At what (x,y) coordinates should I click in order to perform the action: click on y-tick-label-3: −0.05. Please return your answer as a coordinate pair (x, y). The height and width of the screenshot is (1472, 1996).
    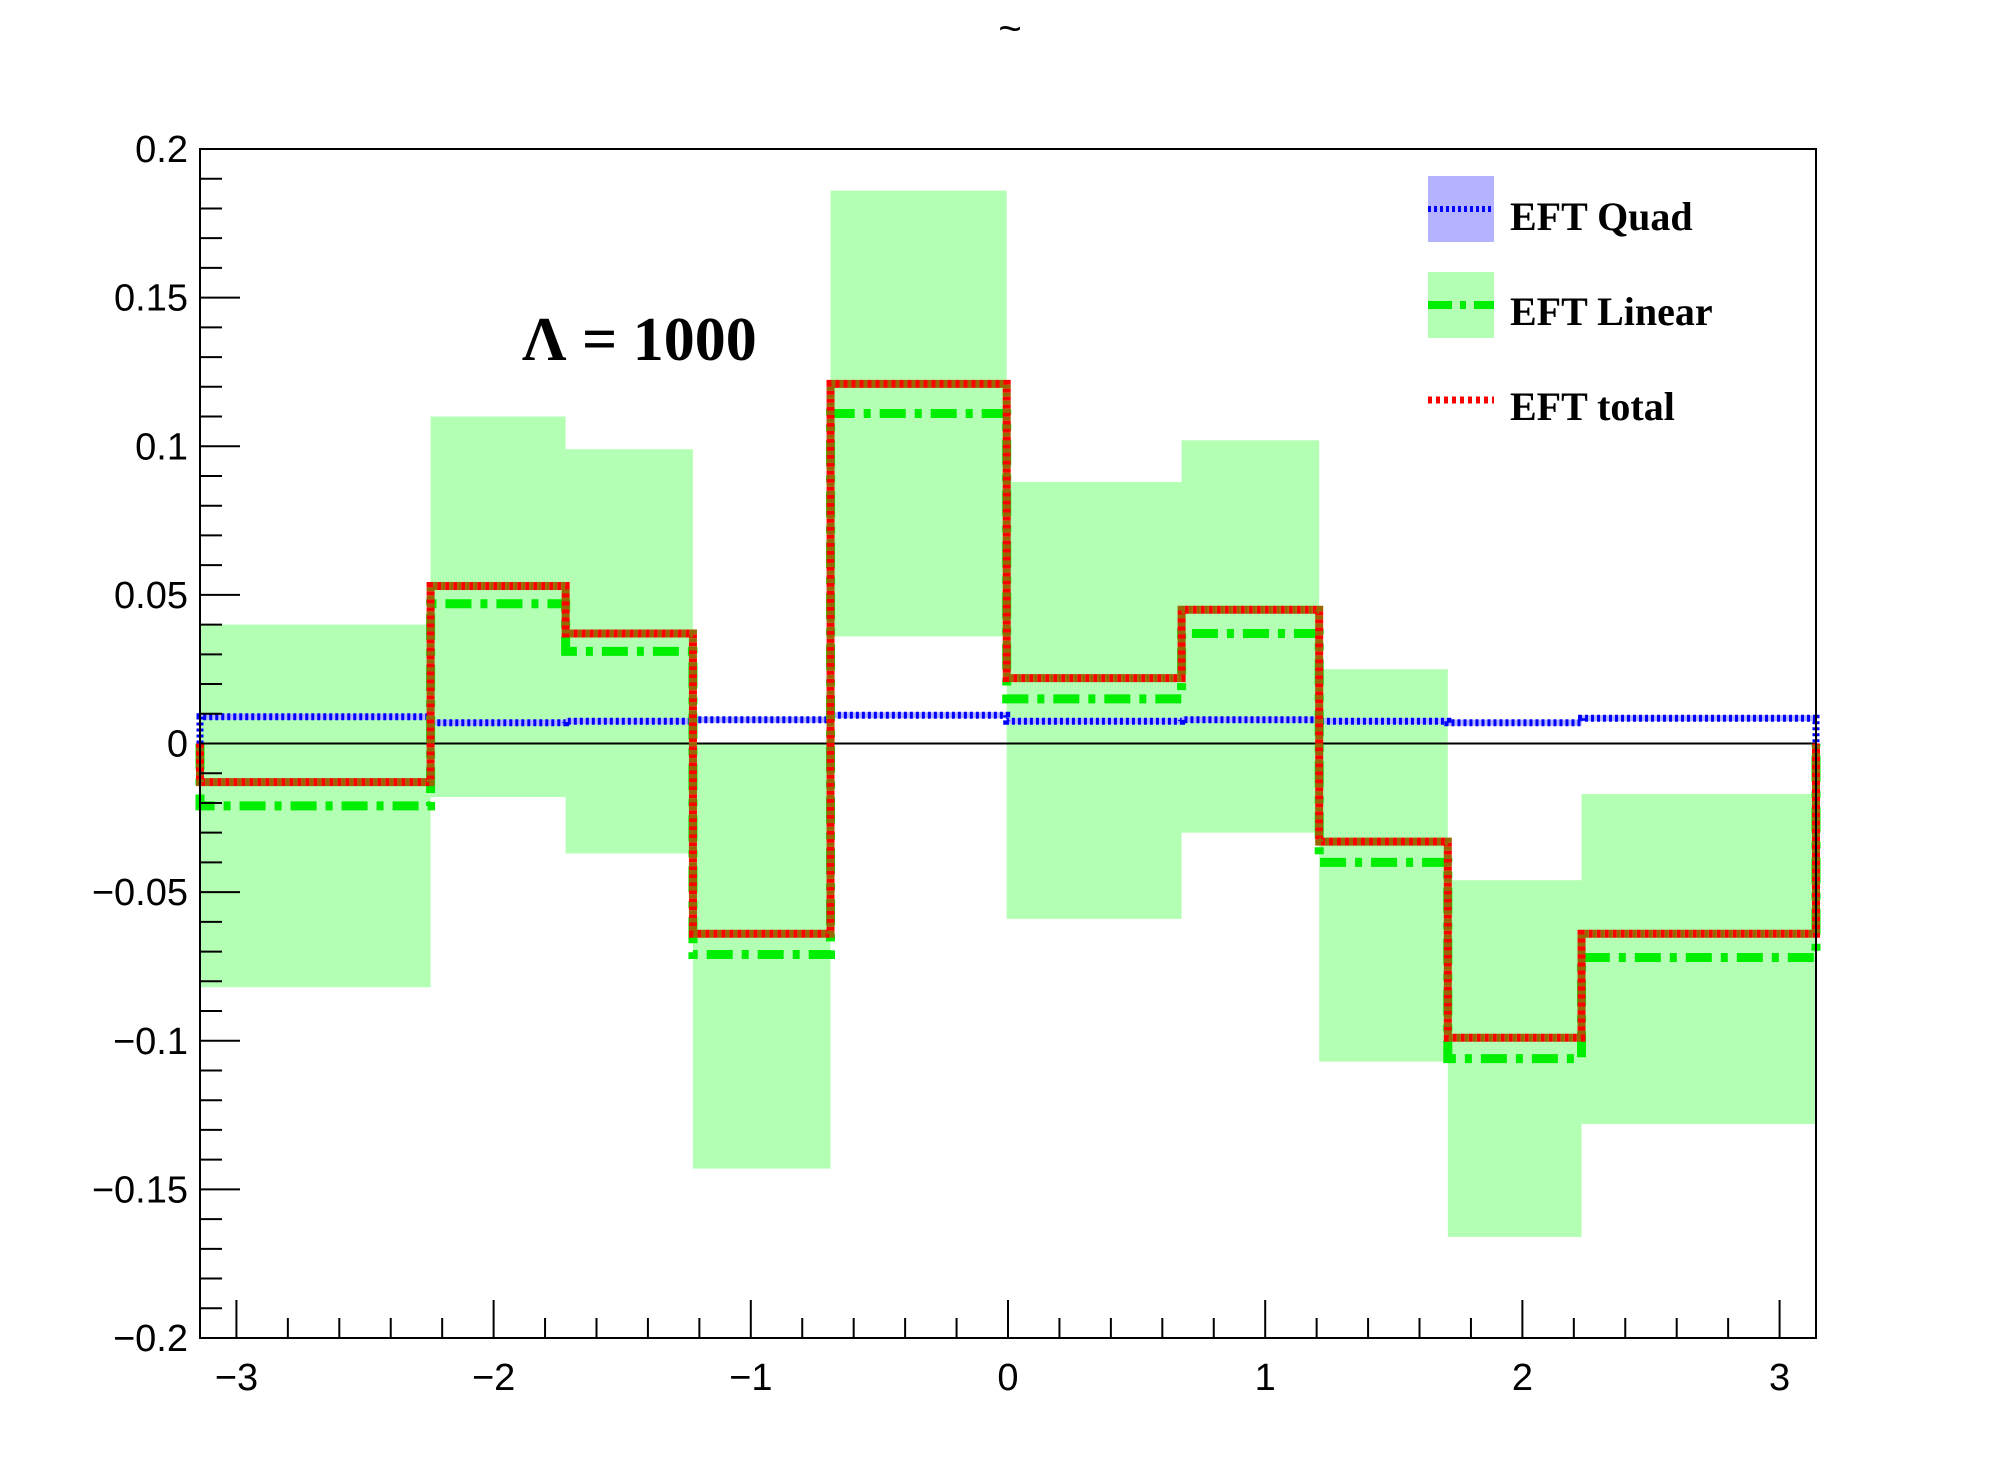
    Looking at the image, I should click on (140, 893).